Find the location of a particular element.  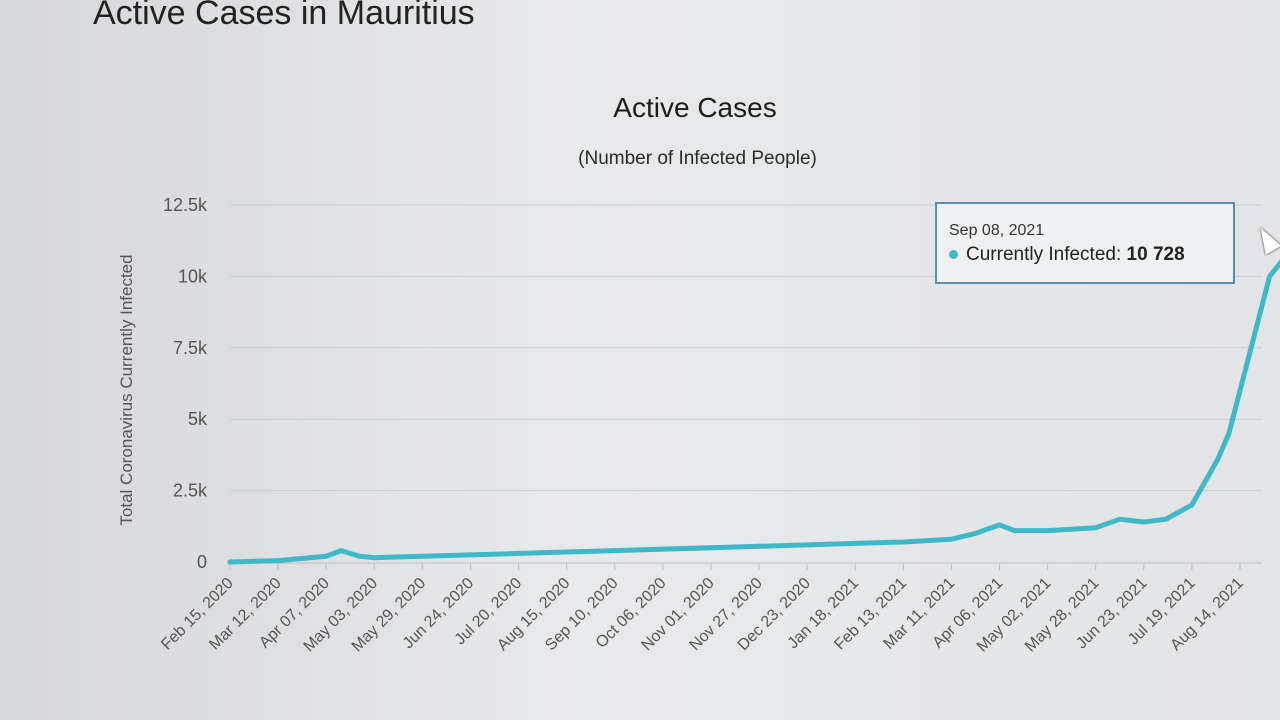

tooltip-label: Currently Infected: is located at coordinates (1046, 254).